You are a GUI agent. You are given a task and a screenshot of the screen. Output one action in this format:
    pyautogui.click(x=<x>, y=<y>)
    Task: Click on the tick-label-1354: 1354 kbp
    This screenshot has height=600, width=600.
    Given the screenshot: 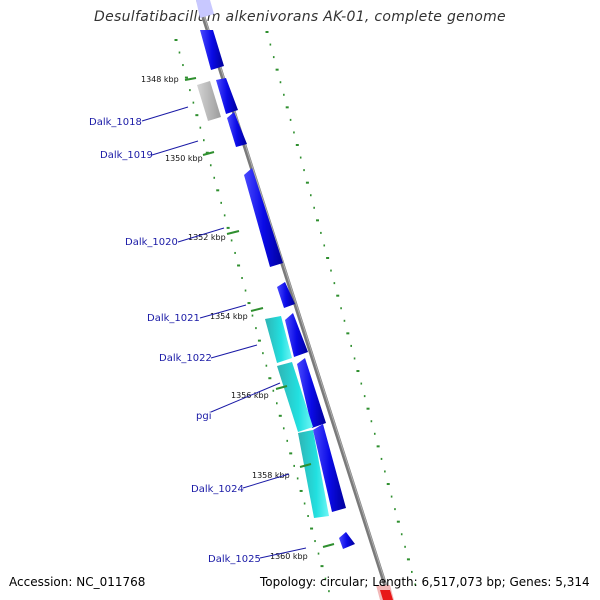 What is the action you would take?
    pyautogui.click(x=229, y=316)
    